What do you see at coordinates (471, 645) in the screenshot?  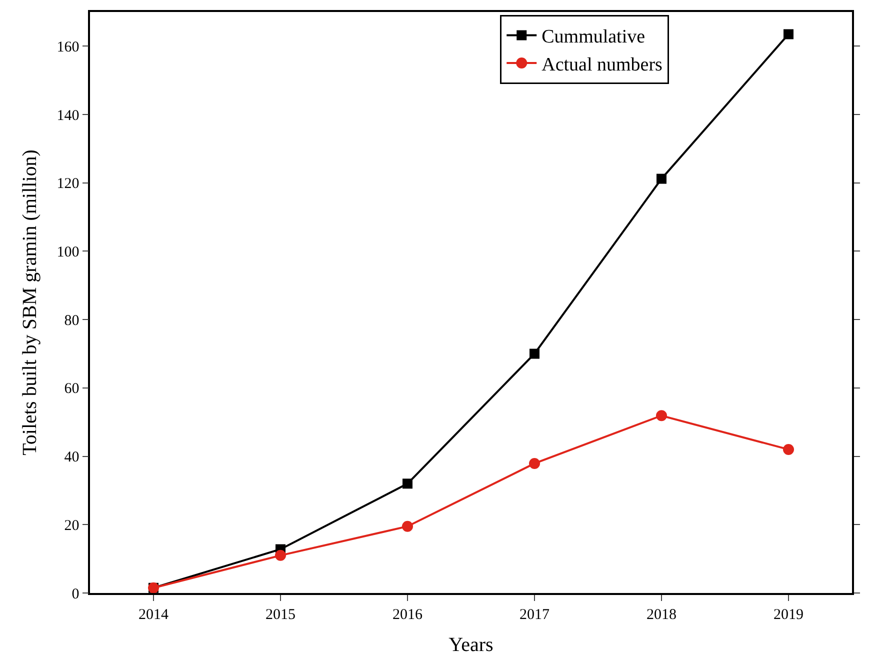 I see `x-axis-title: Years` at bounding box center [471, 645].